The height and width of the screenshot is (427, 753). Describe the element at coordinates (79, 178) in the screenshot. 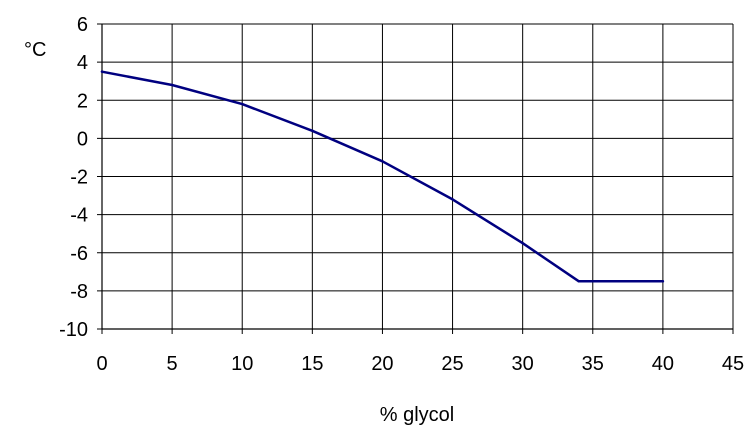

I see `y-tick-label: -2` at that location.